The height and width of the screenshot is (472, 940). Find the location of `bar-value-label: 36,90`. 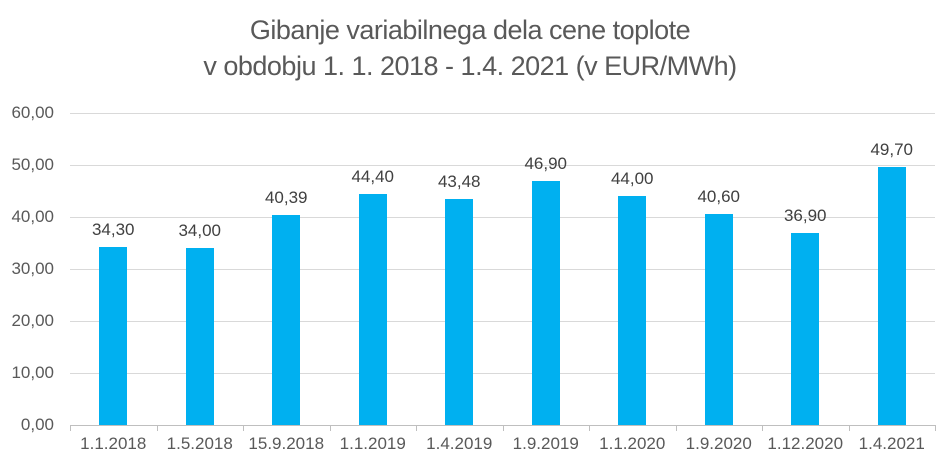

bar-value-label: 36,90 is located at coordinates (805, 216).